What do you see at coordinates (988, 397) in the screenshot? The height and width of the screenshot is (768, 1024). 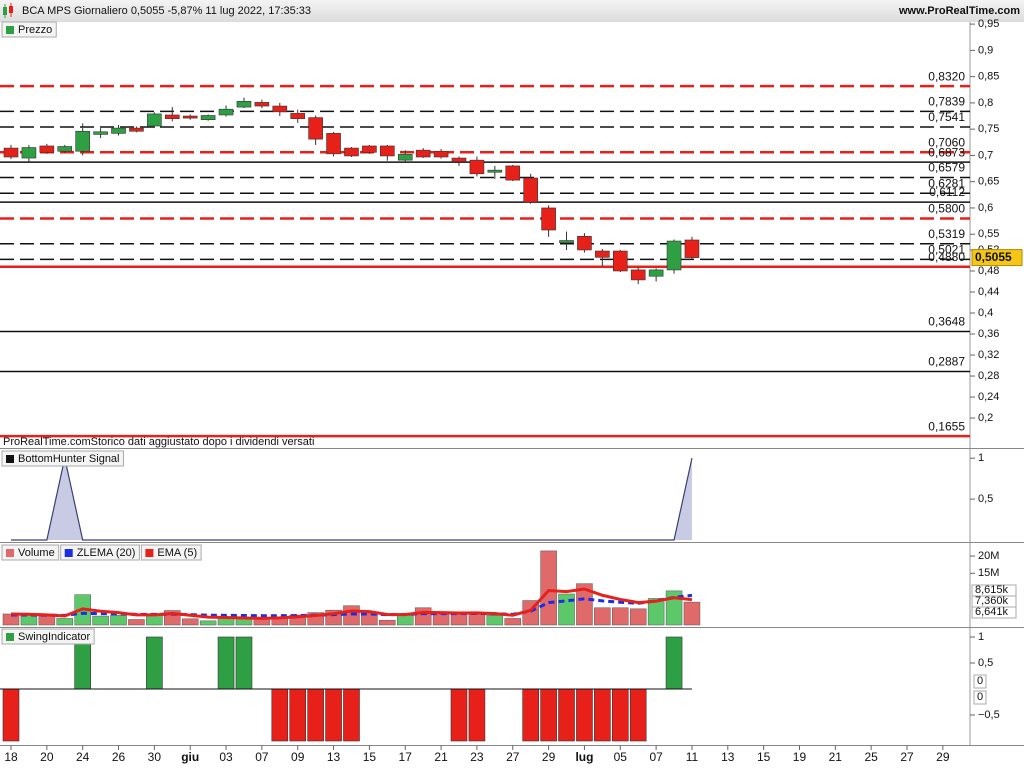 I see `y-tick-label: 0,24` at bounding box center [988, 397].